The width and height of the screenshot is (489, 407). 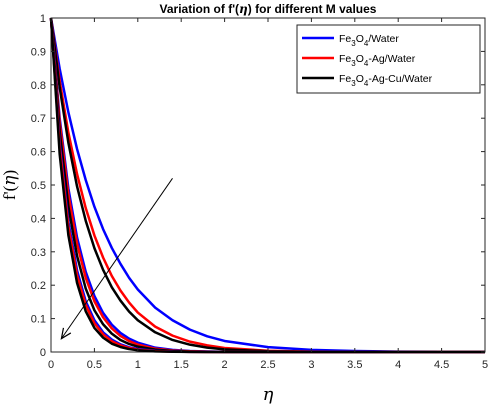 I want to click on y-tick-label: 0, so click(x=43, y=353).